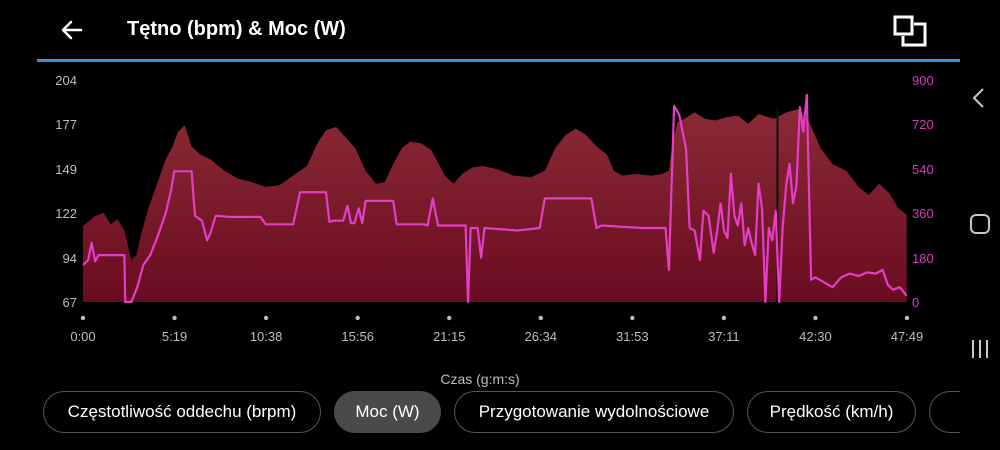  Describe the element at coordinates (594, 412) in the screenshot. I see `chip-training-readiness: Przygotowanie wydolnościowe` at that location.